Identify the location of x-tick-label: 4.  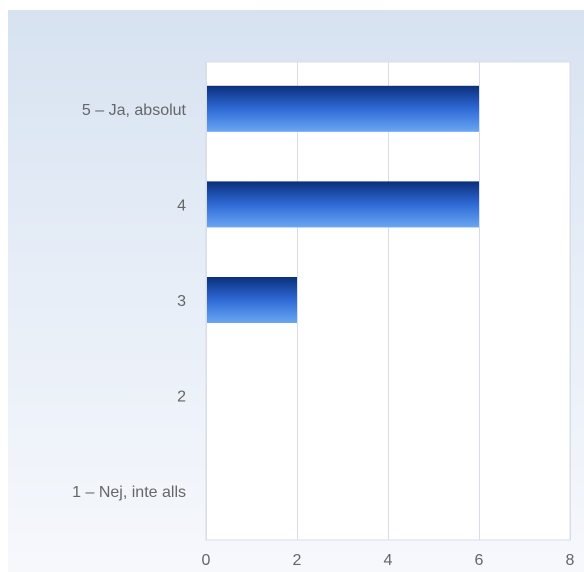
(388, 560).